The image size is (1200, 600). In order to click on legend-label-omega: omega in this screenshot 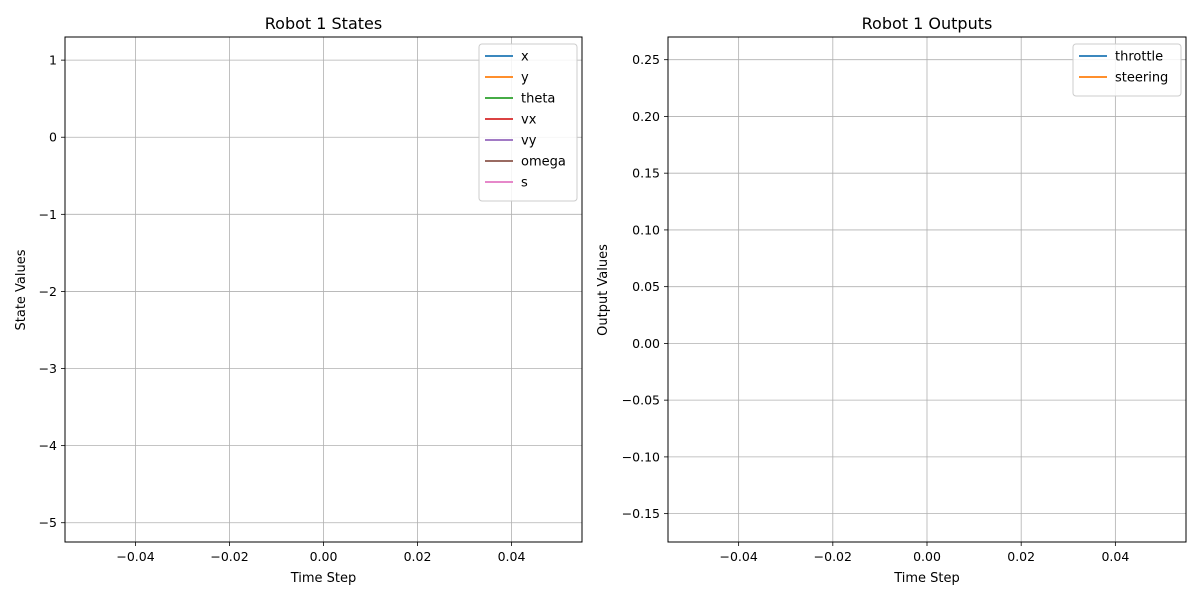, I will do `click(543, 162)`.